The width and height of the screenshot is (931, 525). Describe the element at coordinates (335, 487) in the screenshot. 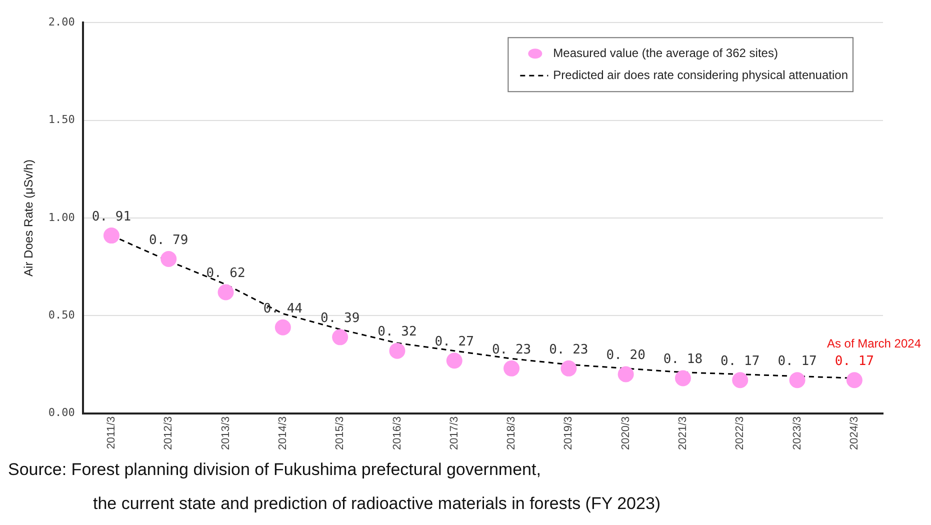

I see `source-note: Source: Forest planning division of Fukushima prefectural government, the current state and prediction of radioactive materials in forests (FY 2023)` at that location.